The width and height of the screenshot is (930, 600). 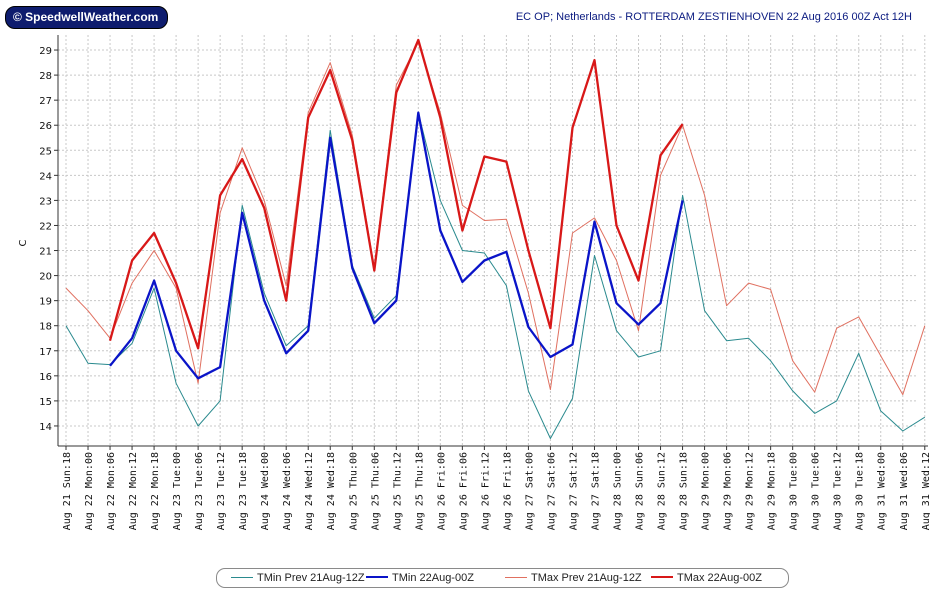 I want to click on y-tick-label: 28, so click(x=45, y=76).